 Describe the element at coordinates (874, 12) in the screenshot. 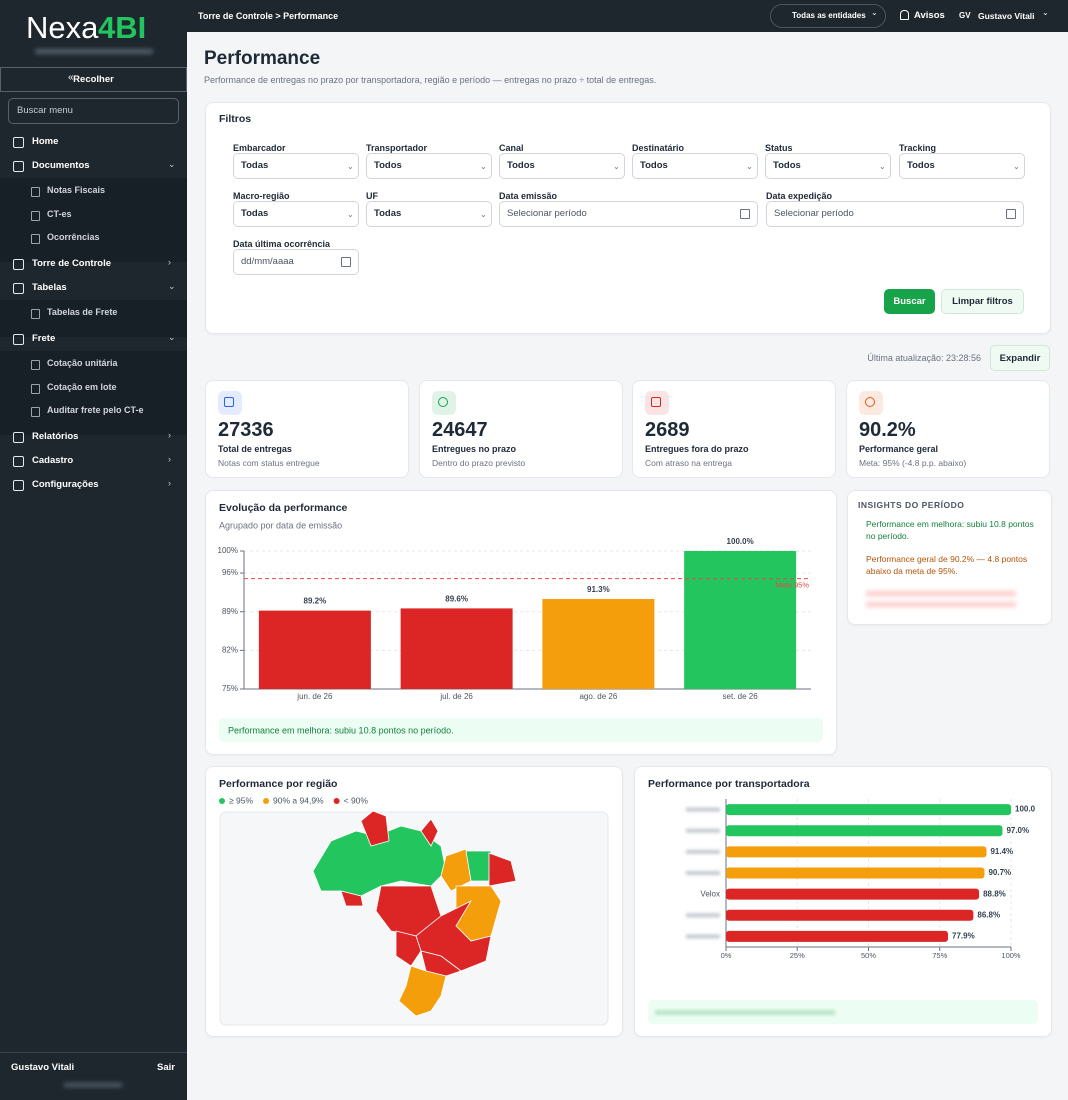

I see `entity-chevron: ⌄` at that location.